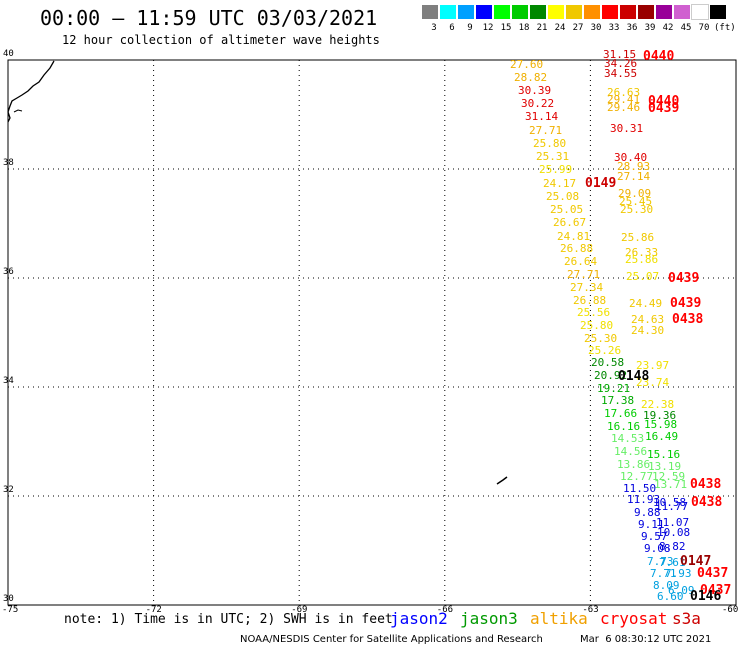 The height and width of the screenshot is (650, 740). What do you see at coordinates (633, 166) in the screenshot?
I see `wave-height-value: 28.93` at bounding box center [633, 166].